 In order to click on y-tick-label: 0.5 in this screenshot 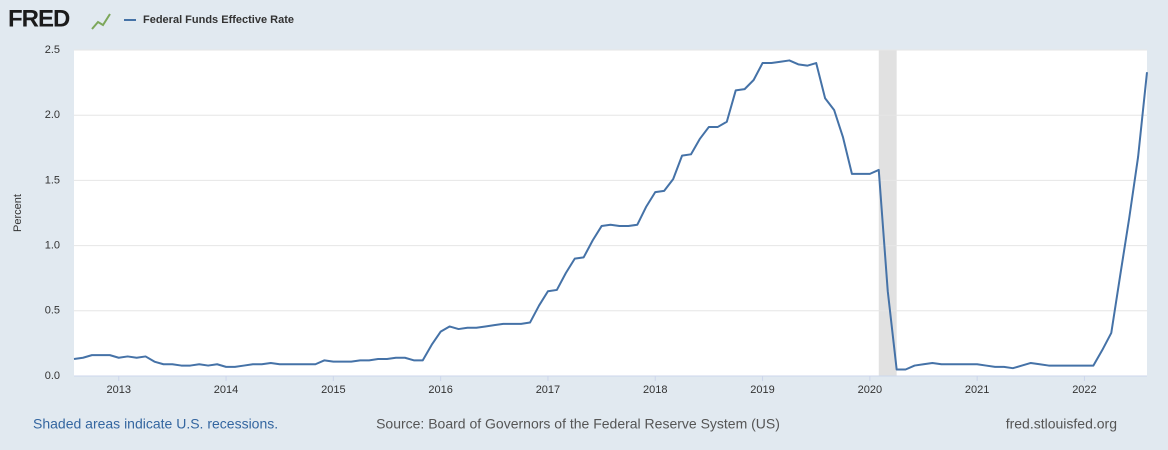, I will do `click(52, 311)`.